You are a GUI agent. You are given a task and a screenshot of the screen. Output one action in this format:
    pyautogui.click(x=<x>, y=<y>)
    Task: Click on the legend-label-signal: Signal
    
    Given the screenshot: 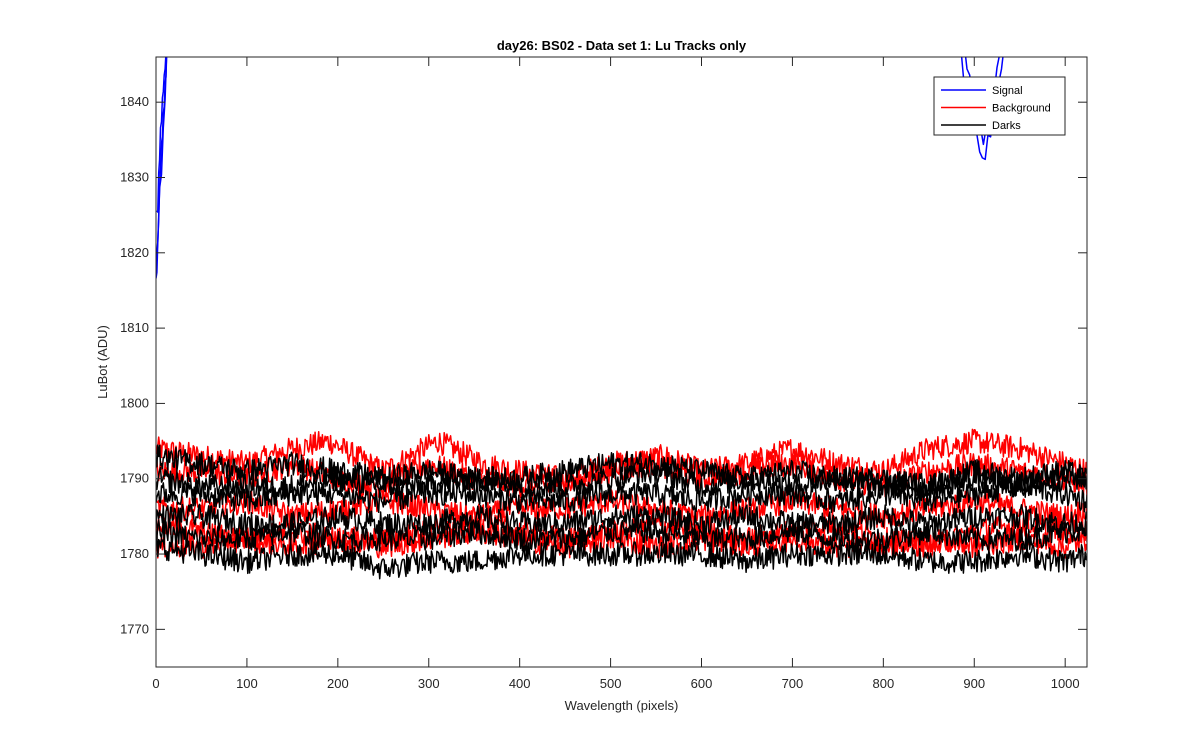 What is the action you would take?
    pyautogui.click(x=1007, y=91)
    